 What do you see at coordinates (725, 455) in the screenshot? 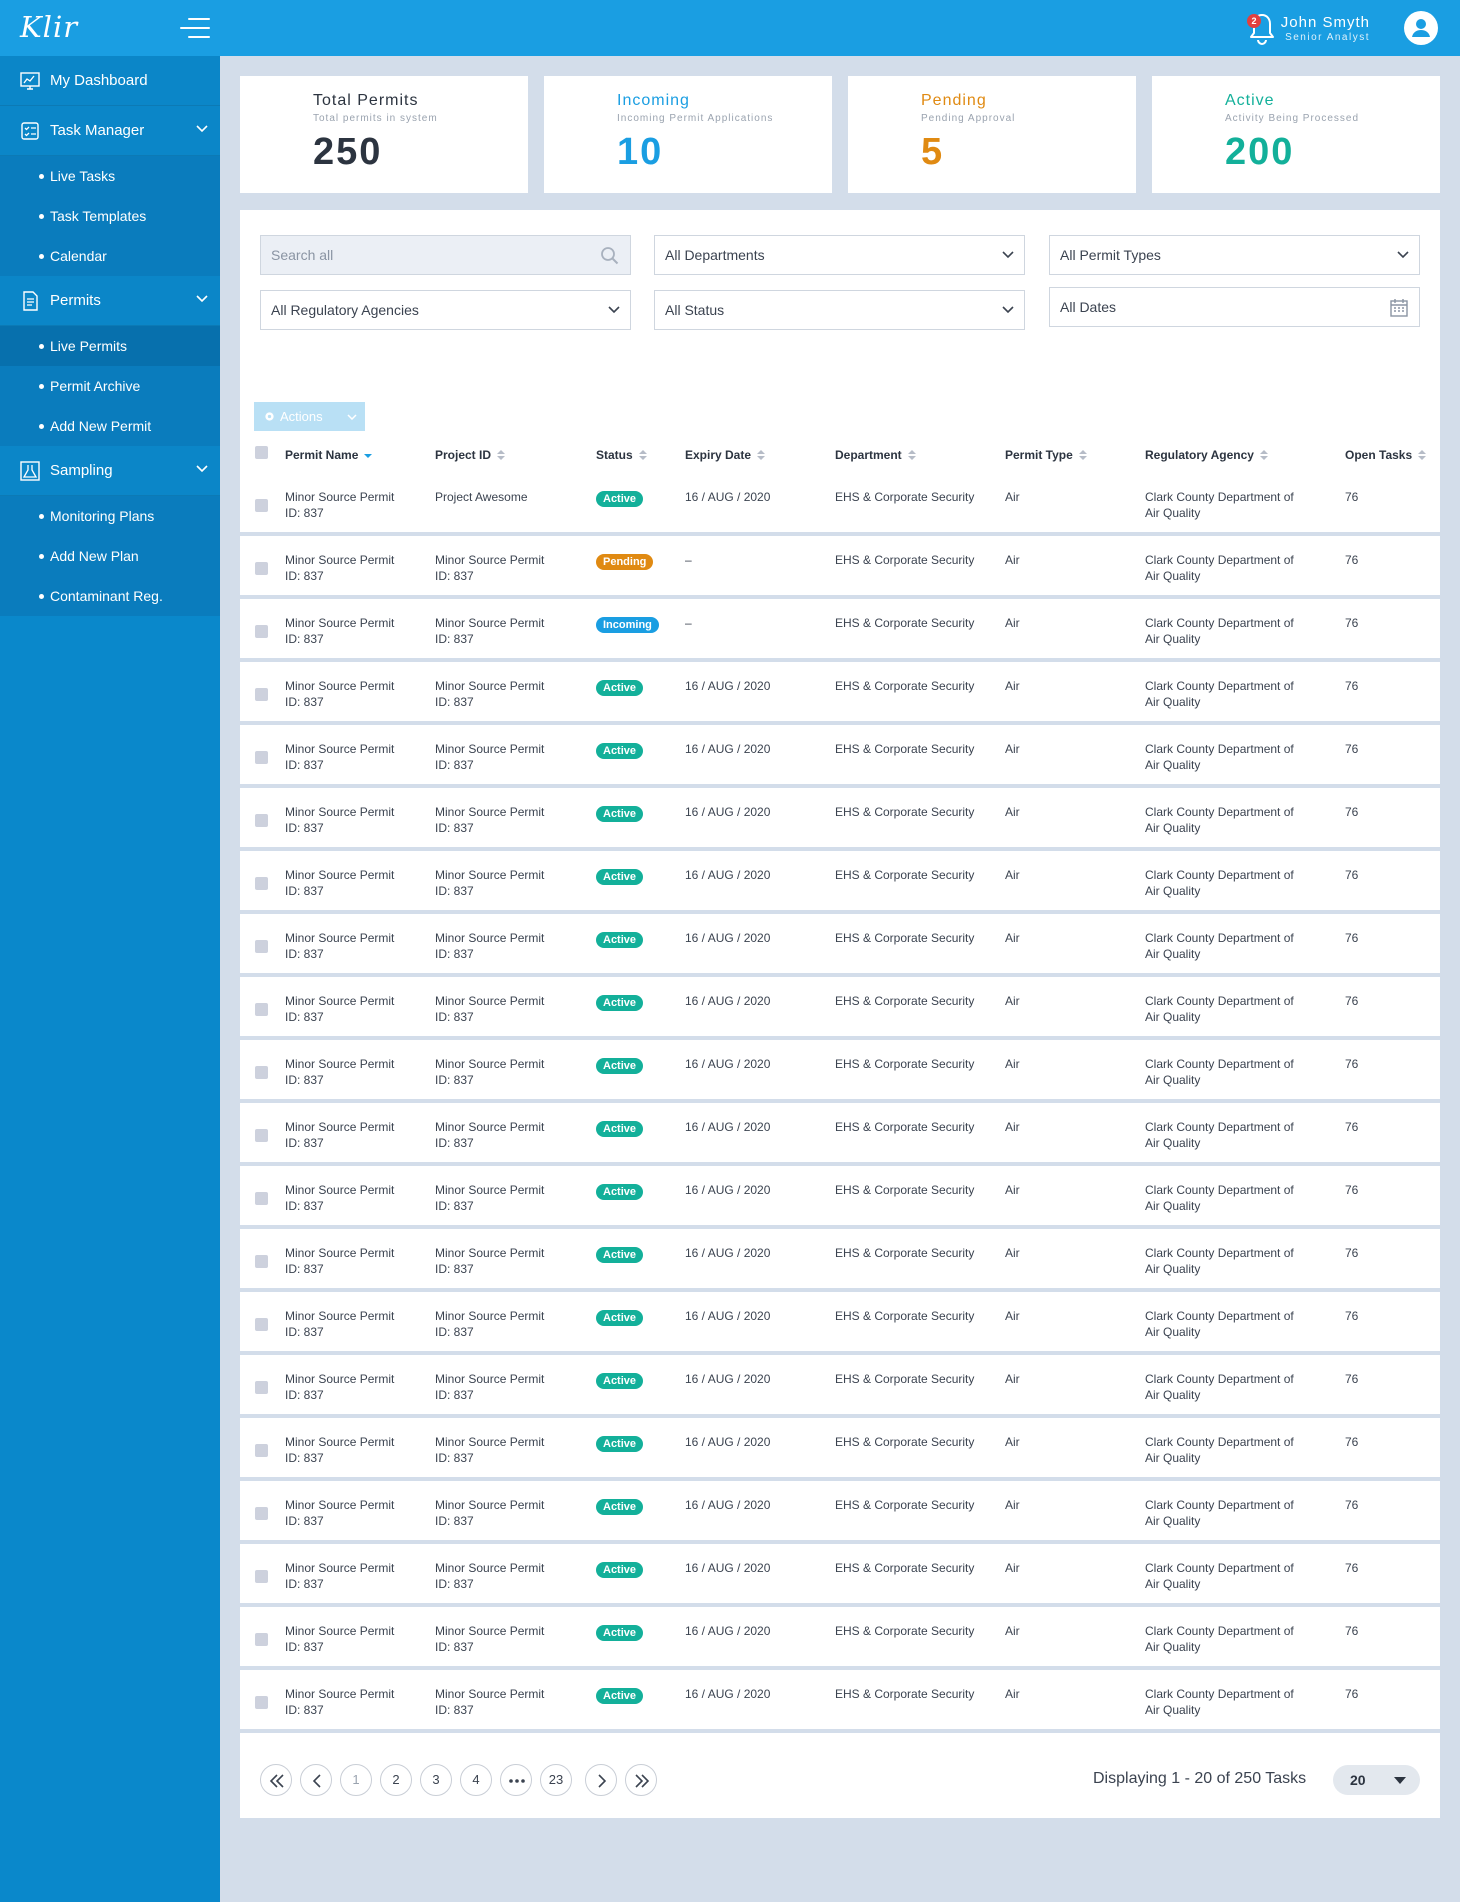
I see `column-header-expiry-date: Expiry Date` at bounding box center [725, 455].